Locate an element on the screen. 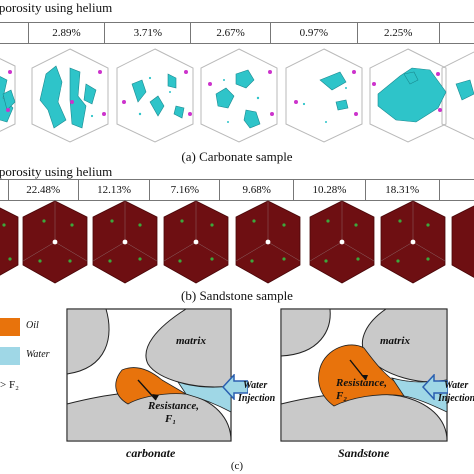  carbonate-caption: (a) Carbonate sample is located at coordinates (237, 156).